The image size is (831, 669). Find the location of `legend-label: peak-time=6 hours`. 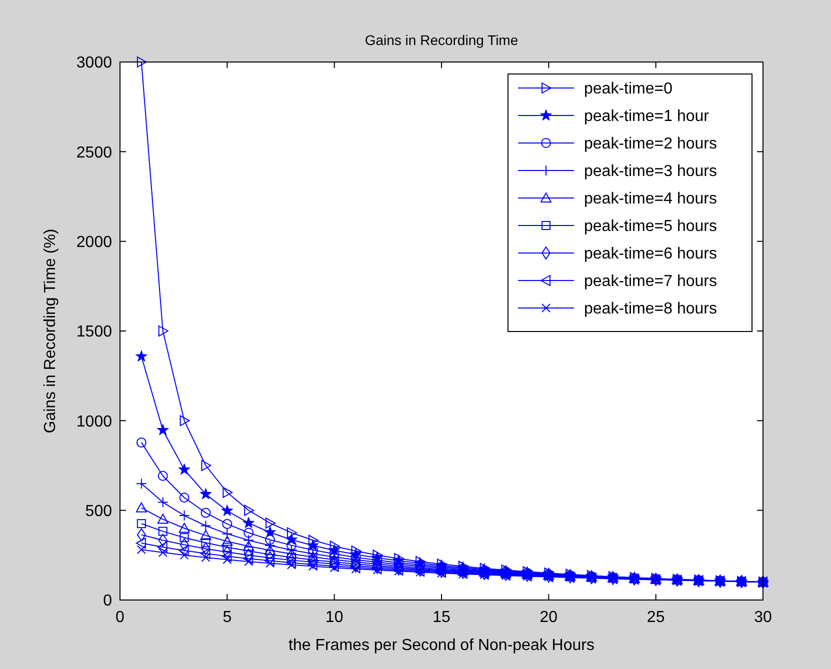

legend-label: peak-time=6 hours is located at coordinates (650, 254).